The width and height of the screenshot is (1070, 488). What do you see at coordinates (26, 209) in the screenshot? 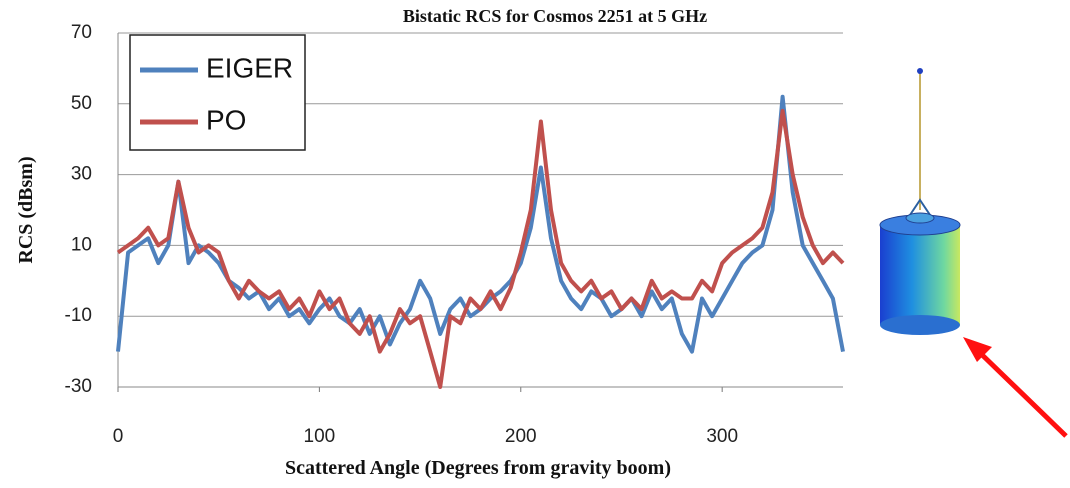
I see `y-axis-label: RCS (dBsm)` at bounding box center [26, 209].